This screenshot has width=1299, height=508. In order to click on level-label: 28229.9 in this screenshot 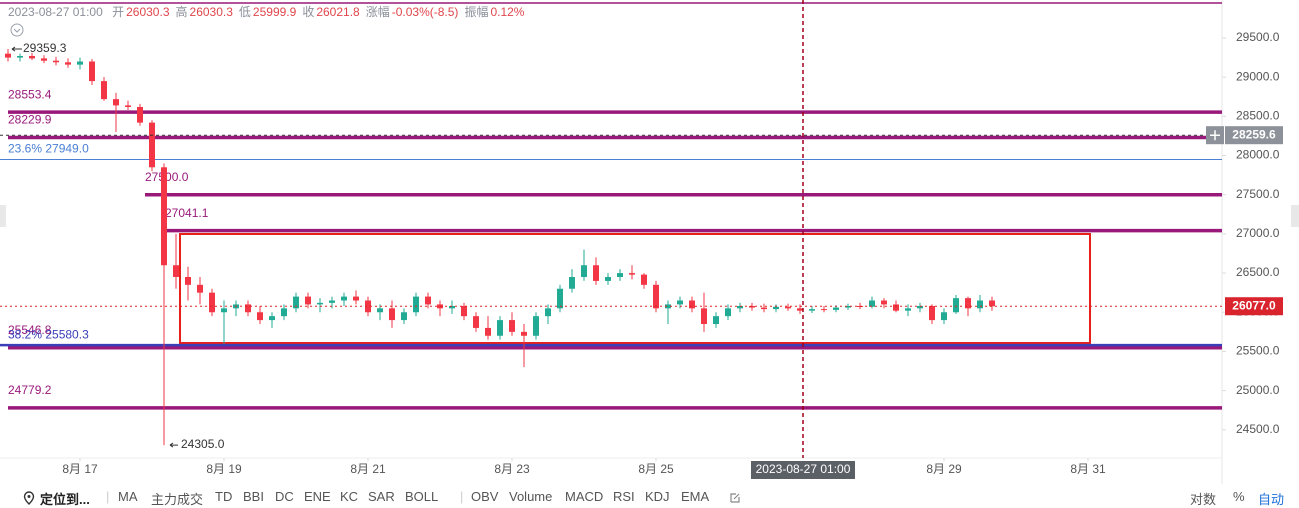, I will do `click(30, 120)`.